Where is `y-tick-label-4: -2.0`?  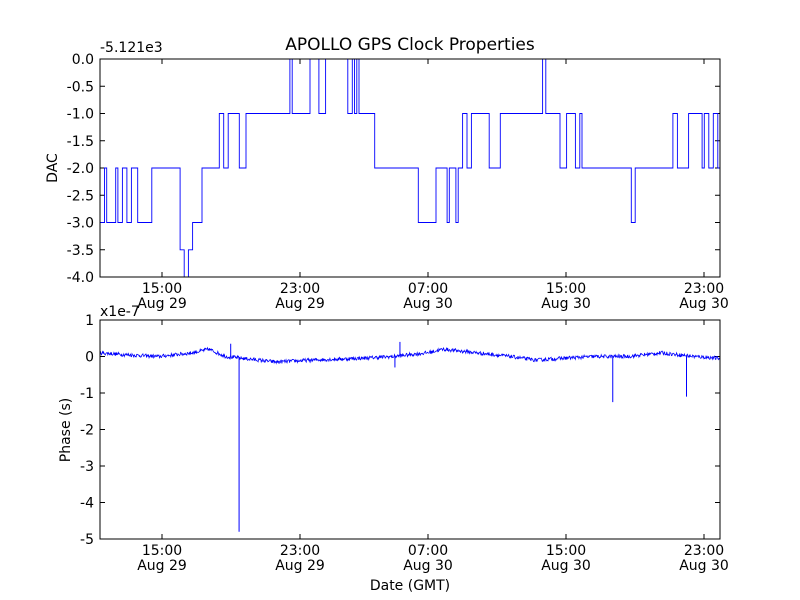
y-tick-label-4: -2.0 is located at coordinates (80, 169).